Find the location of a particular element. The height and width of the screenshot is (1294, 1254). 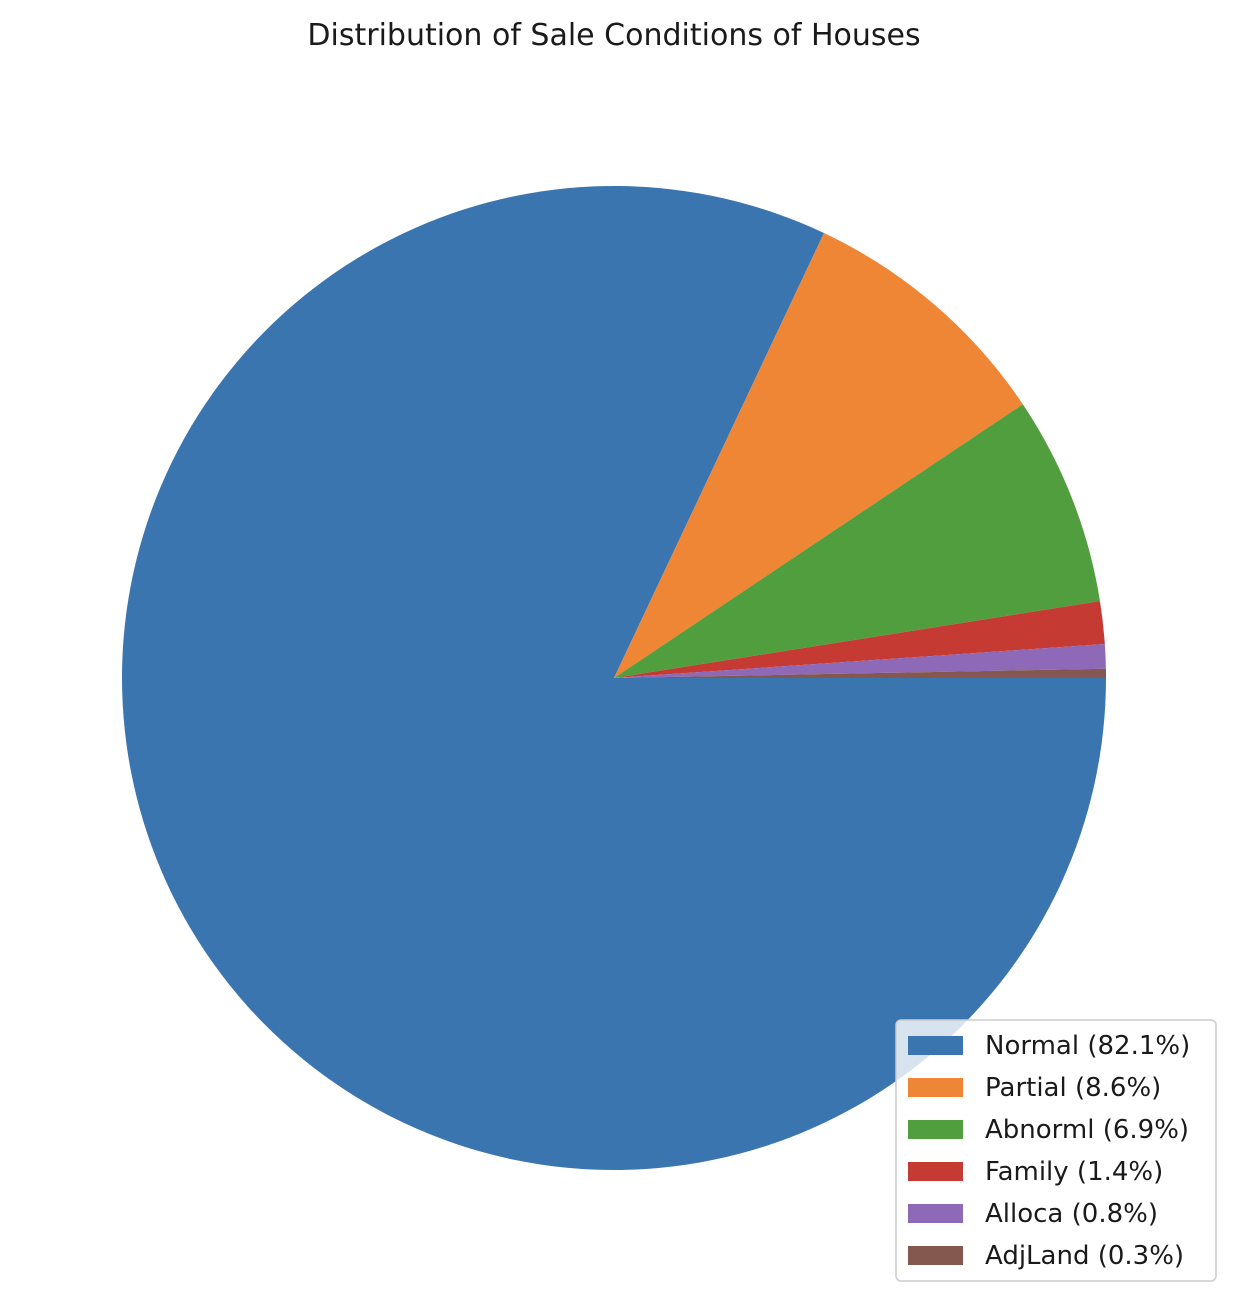

legend-frame is located at coordinates (1056, 1150).